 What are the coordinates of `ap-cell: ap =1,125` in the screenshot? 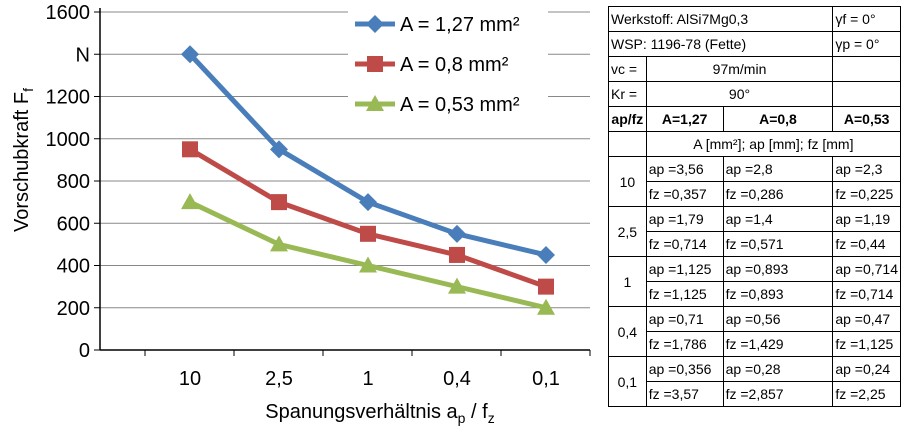 It's located at (684, 269).